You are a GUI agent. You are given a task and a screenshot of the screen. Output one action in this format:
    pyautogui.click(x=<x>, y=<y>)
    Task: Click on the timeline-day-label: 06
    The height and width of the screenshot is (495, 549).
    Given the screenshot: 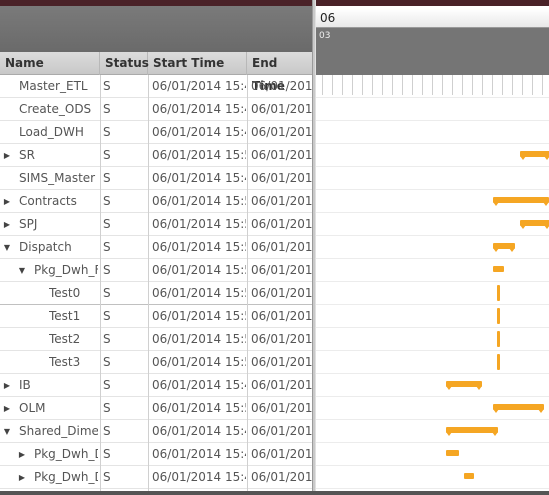 What is the action you would take?
    pyautogui.click(x=328, y=18)
    